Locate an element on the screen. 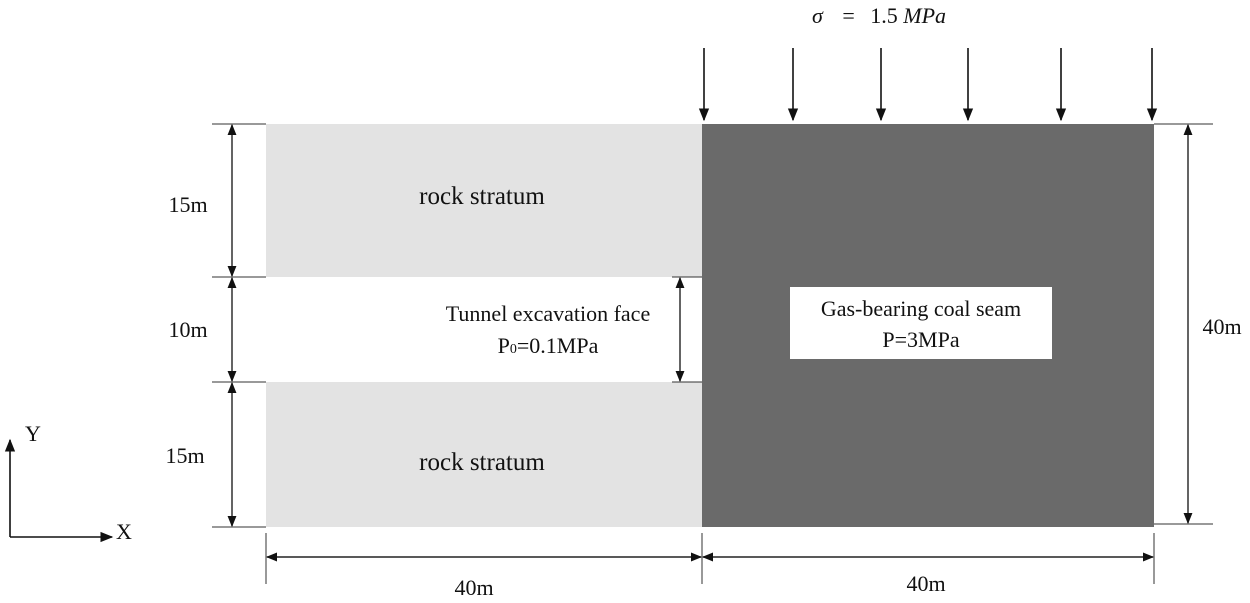 Image resolution: width=1250 pixels, height=603 pixels. right-height-label: 40m is located at coordinates (1221, 326).